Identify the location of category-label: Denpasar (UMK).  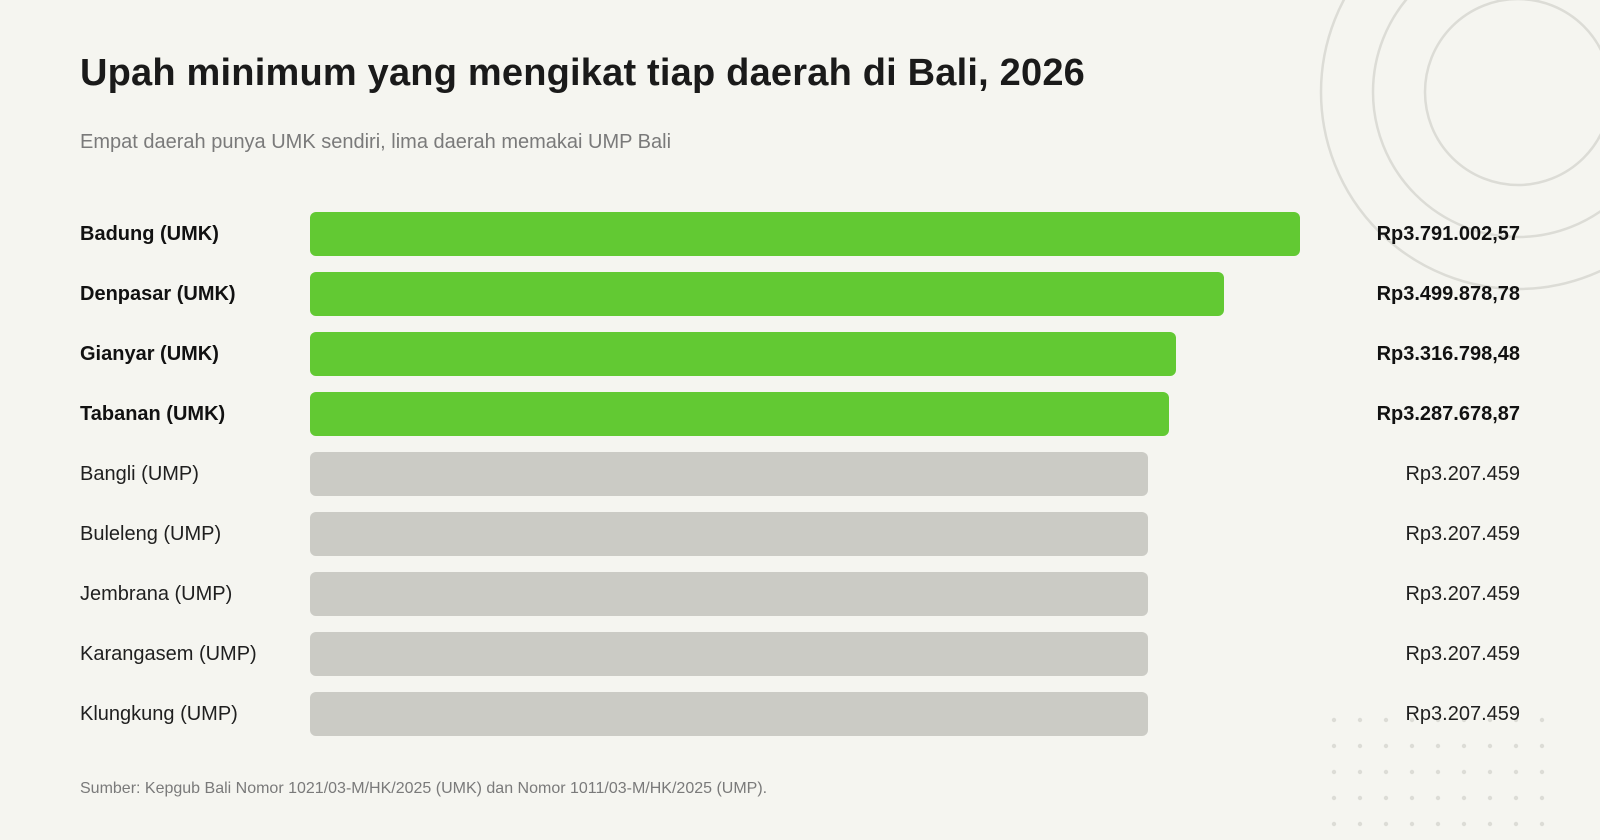
(158, 294).